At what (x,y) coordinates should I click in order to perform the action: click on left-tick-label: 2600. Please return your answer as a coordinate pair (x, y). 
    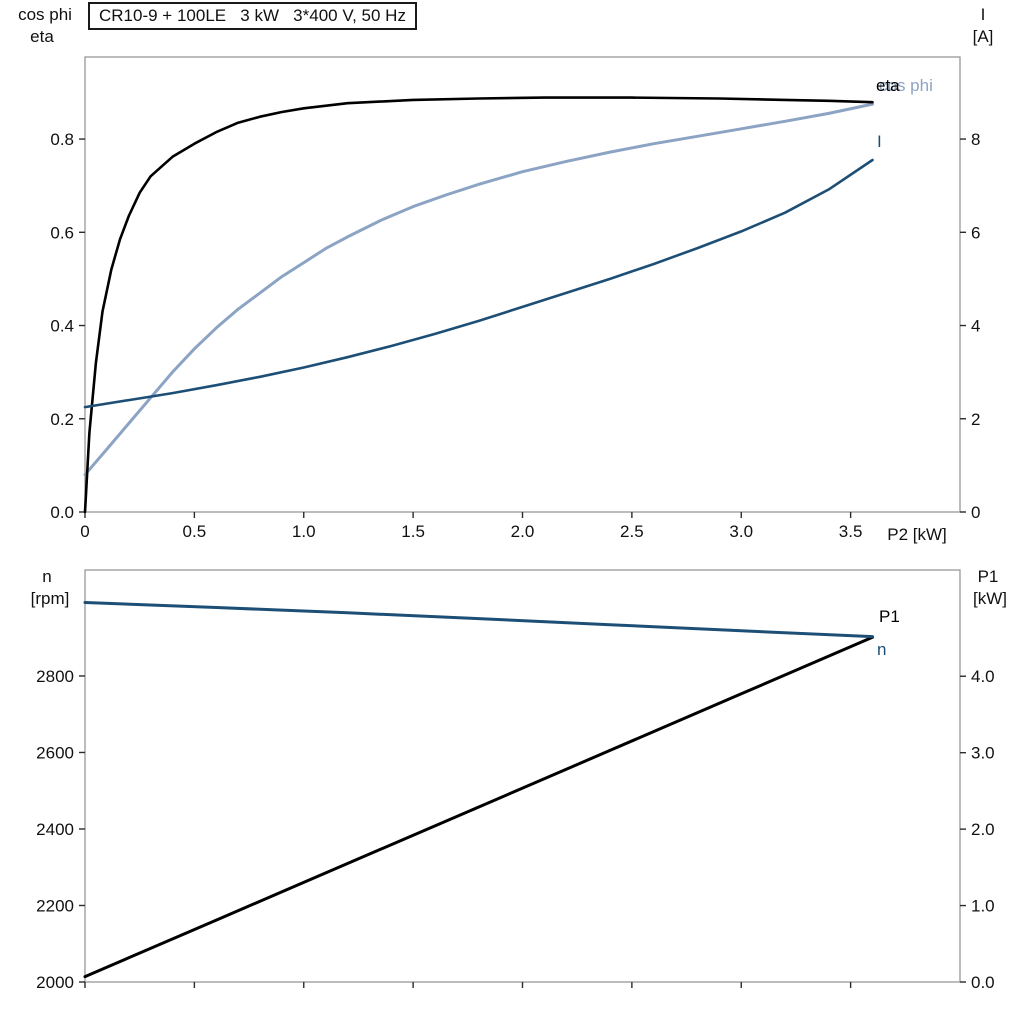
    Looking at the image, I should click on (55, 752).